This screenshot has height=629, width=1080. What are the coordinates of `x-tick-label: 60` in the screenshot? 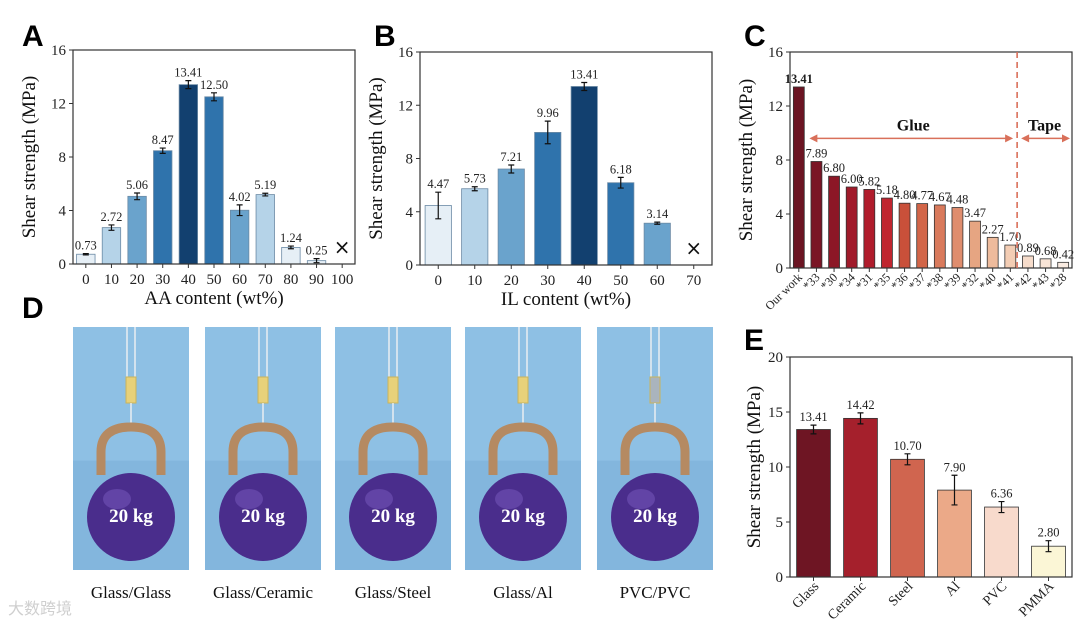 It's located at (239, 280).